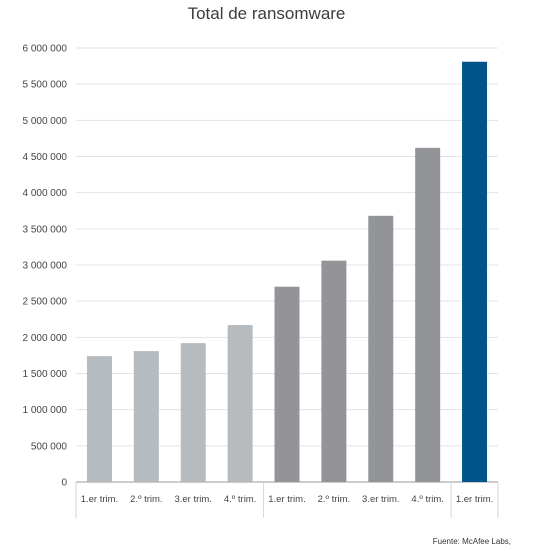  I want to click on y-tick-label: 0, so click(64, 483).